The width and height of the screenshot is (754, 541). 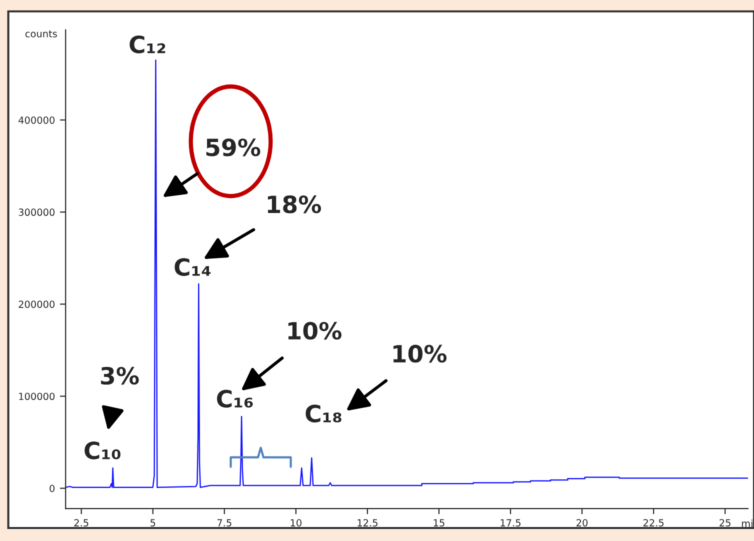 What do you see at coordinates (582, 522) in the screenshot?
I see `x-tick-label: 20` at bounding box center [582, 522].